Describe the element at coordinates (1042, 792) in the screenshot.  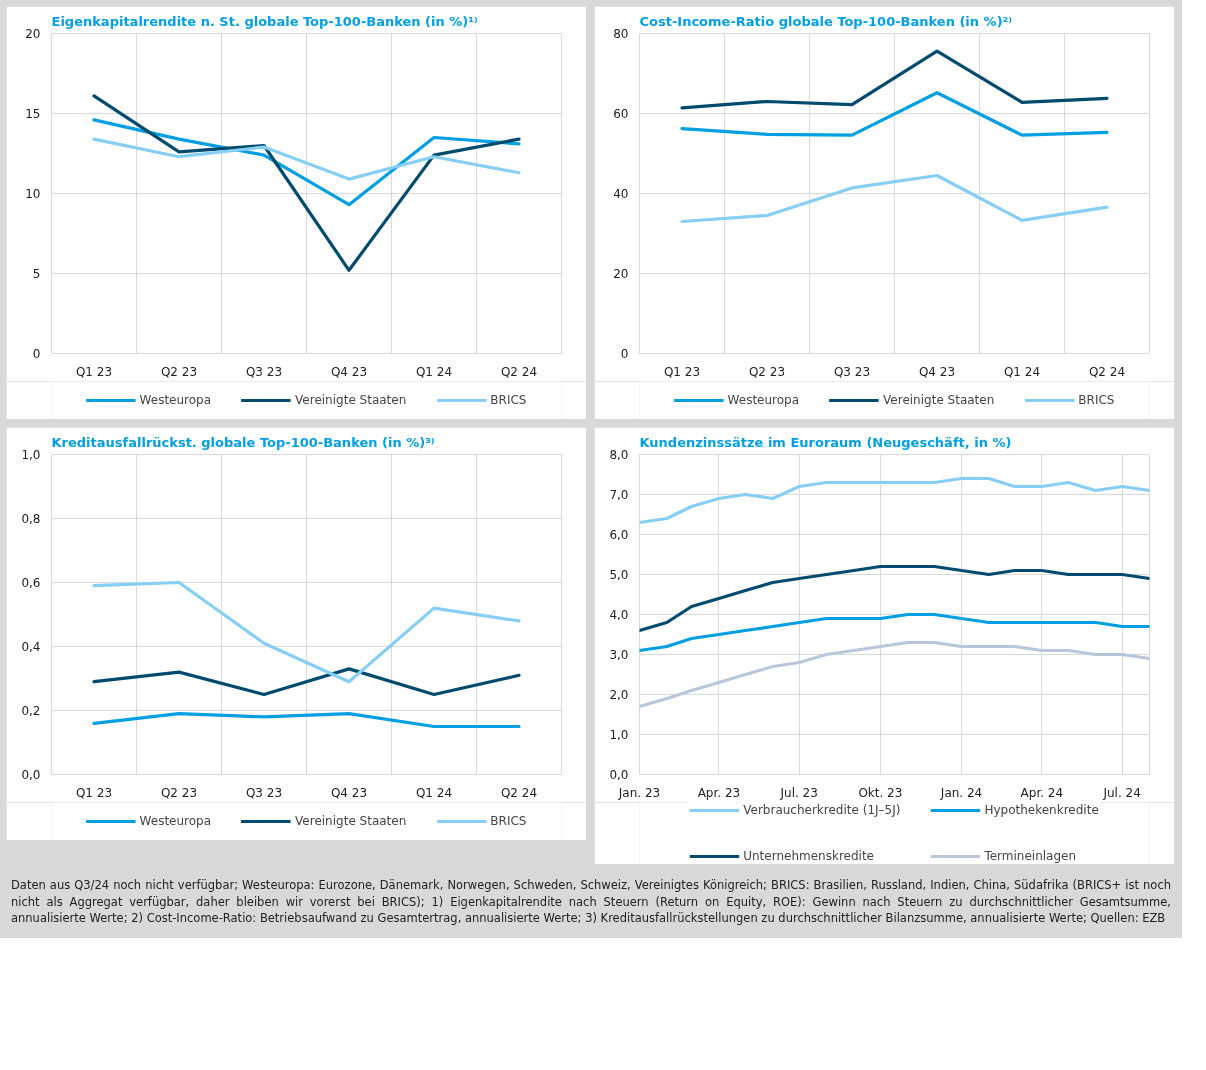
I see `x-tick-label: Apr. 24` at that location.